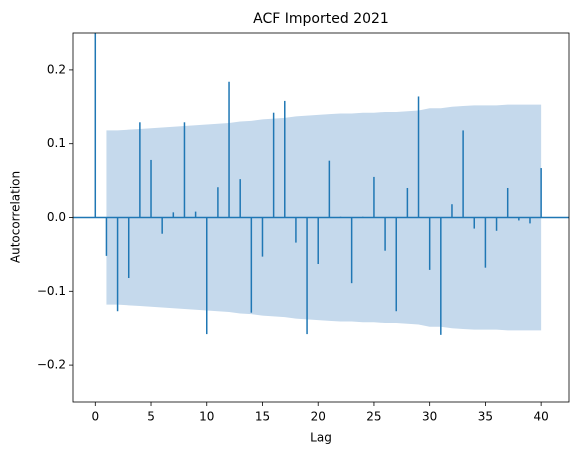 This screenshot has width=578, height=455. I want to click on x-tick-label: 25, so click(373, 417).